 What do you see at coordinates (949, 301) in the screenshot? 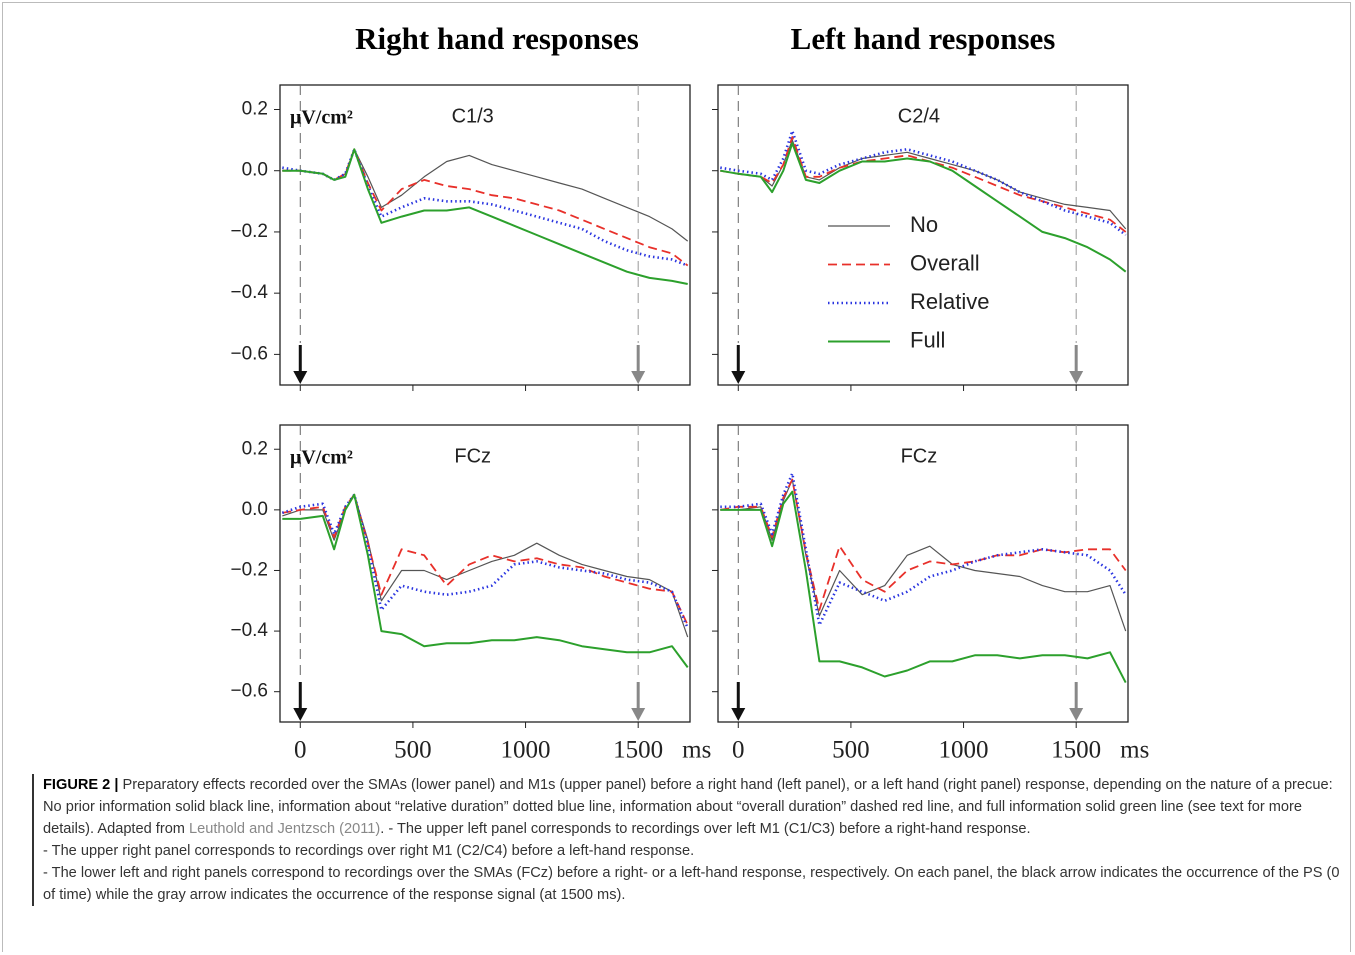
I see `legend-label: Relative` at bounding box center [949, 301].